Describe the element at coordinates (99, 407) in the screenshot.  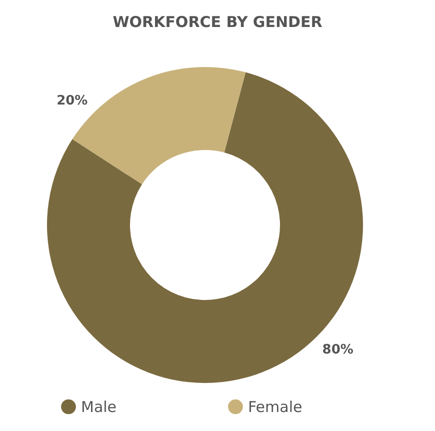
I see `legend-label: Male` at that location.